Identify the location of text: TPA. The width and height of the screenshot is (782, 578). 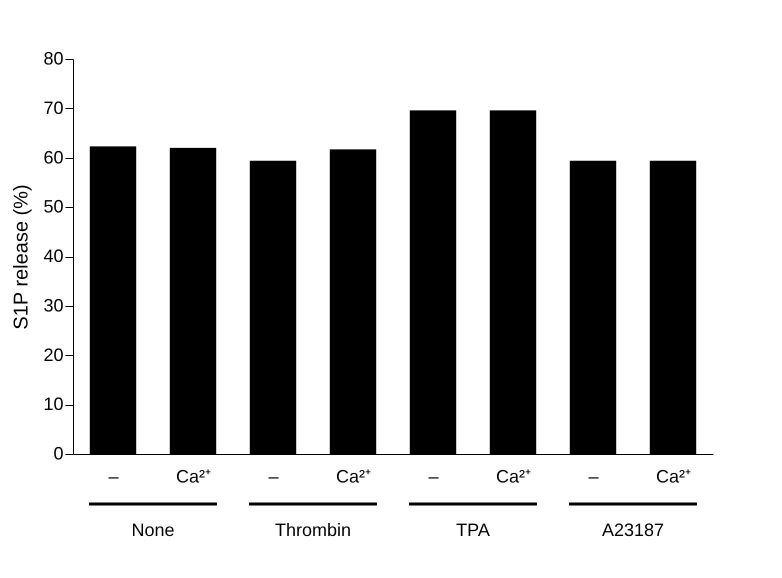
(473, 530).